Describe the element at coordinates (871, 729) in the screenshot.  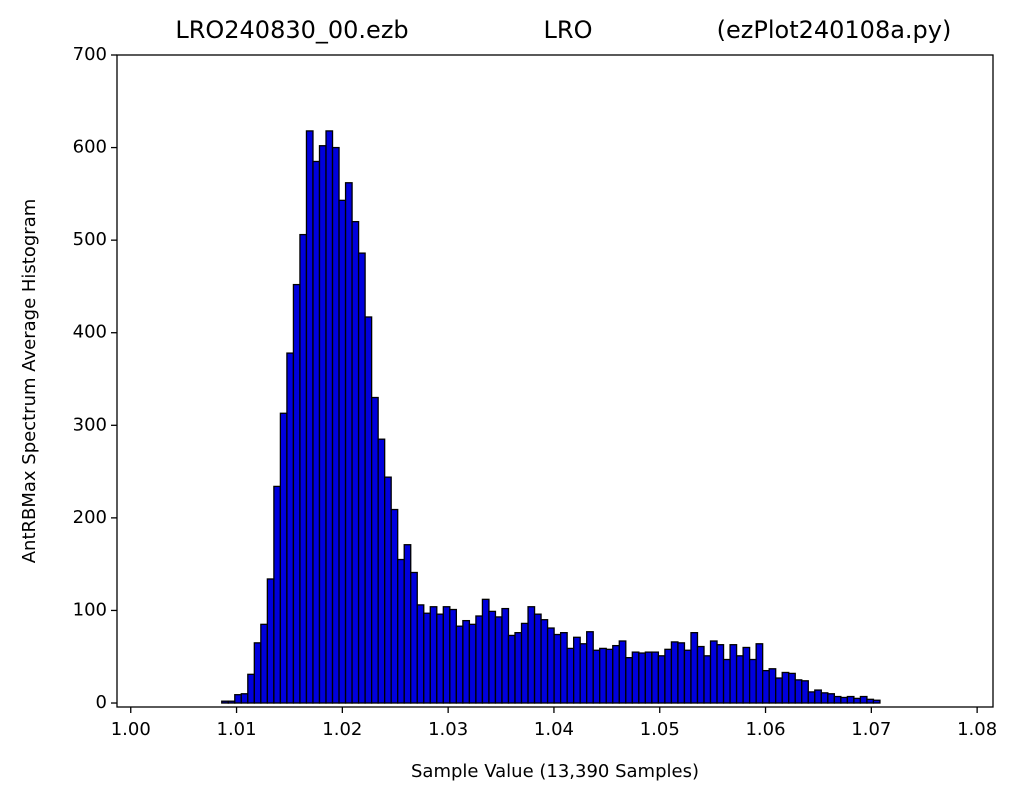
I see `x-tick-label: 1.07` at that location.